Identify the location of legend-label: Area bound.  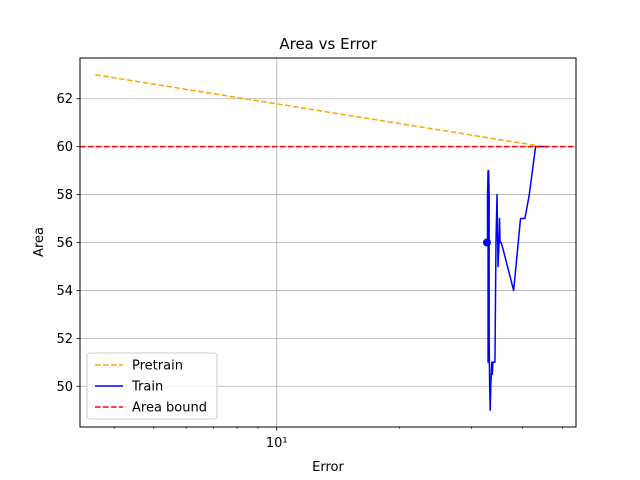
(169, 408).